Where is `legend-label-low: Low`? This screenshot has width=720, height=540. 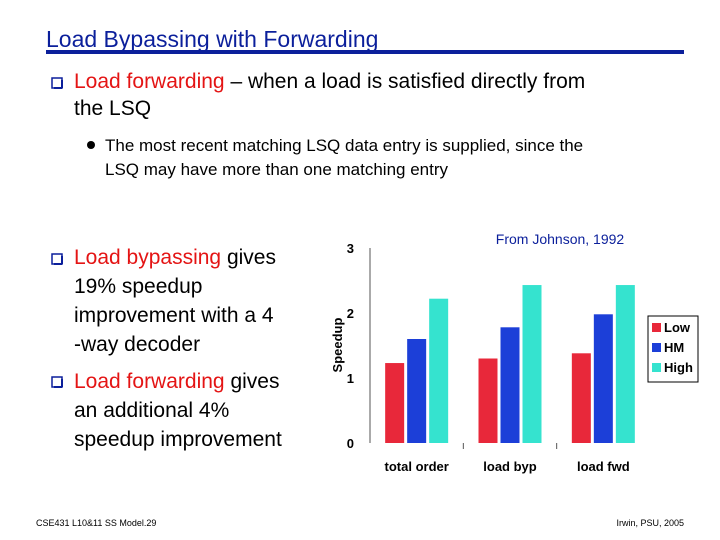
legend-label-low: Low is located at coordinates (677, 327).